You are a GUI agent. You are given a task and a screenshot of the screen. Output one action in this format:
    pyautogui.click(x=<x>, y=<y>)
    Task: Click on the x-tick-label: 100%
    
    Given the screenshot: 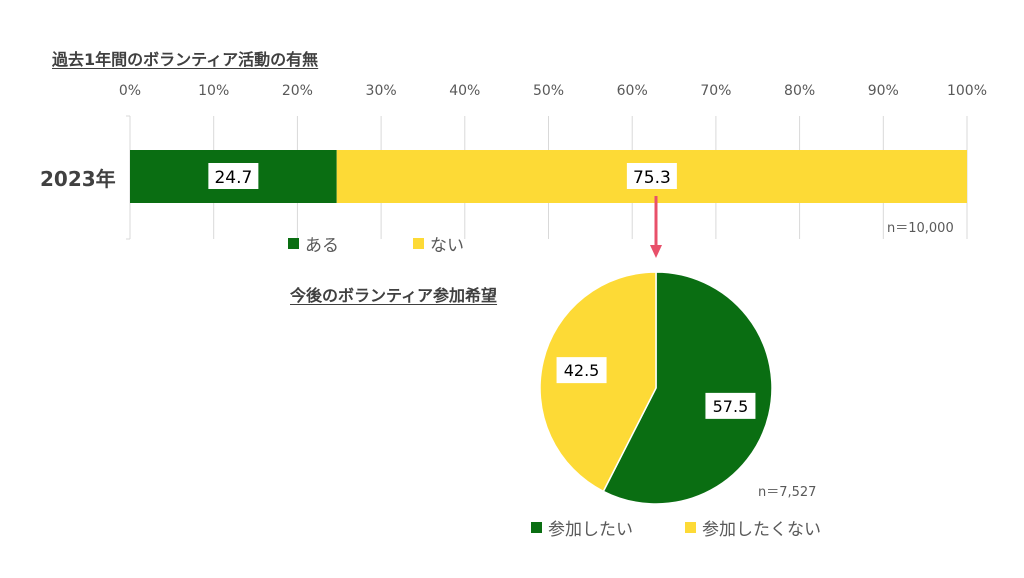 What is the action you would take?
    pyautogui.click(x=967, y=91)
    